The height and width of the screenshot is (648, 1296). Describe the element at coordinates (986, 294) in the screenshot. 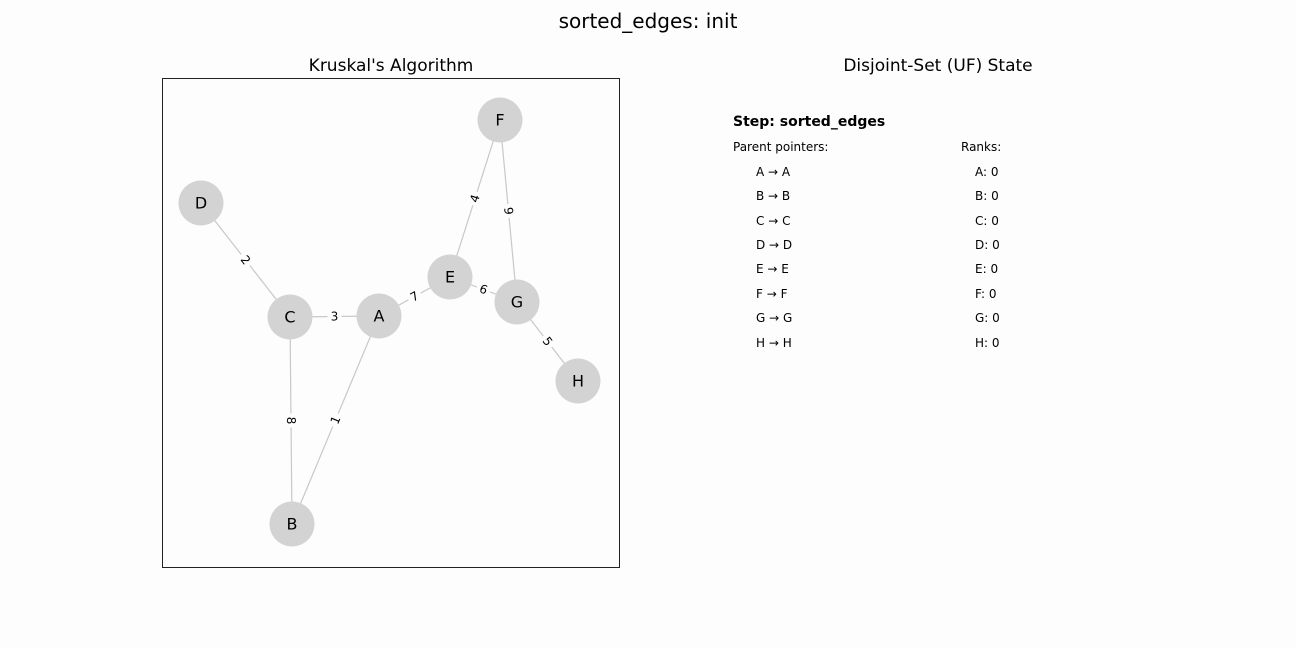

I see `rank-f: F: 0` at that location.